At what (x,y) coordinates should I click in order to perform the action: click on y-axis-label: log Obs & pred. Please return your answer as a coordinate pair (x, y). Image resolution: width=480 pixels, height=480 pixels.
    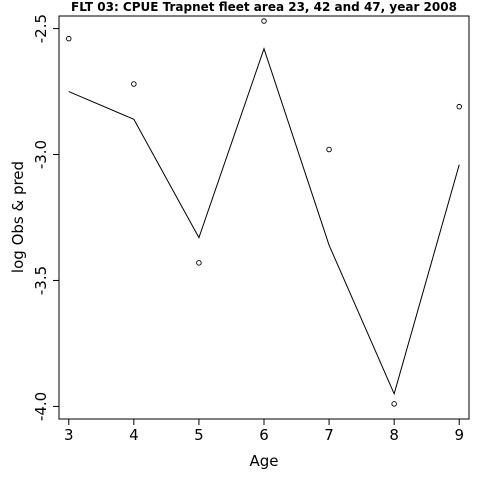
    Looking at the image, I should click on (18, 217).